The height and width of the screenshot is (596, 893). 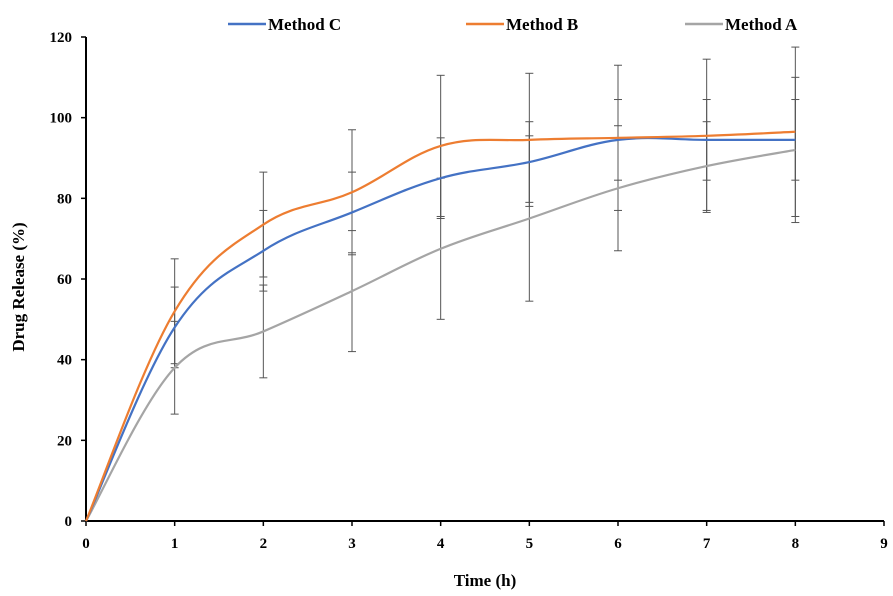 I want to click on y-tick-label: 0, so click(x=69, y=522).